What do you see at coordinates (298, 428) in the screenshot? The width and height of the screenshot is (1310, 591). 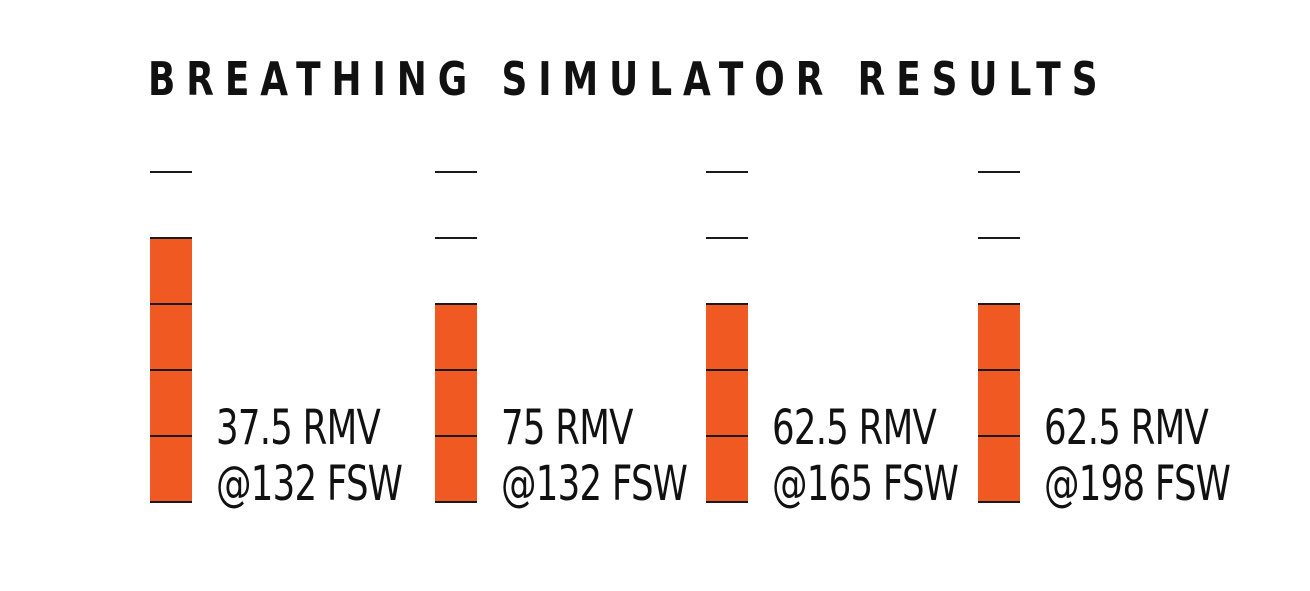 I see `bar-label-rmv: 37.5 RMV` at bounding box center [298, 428].